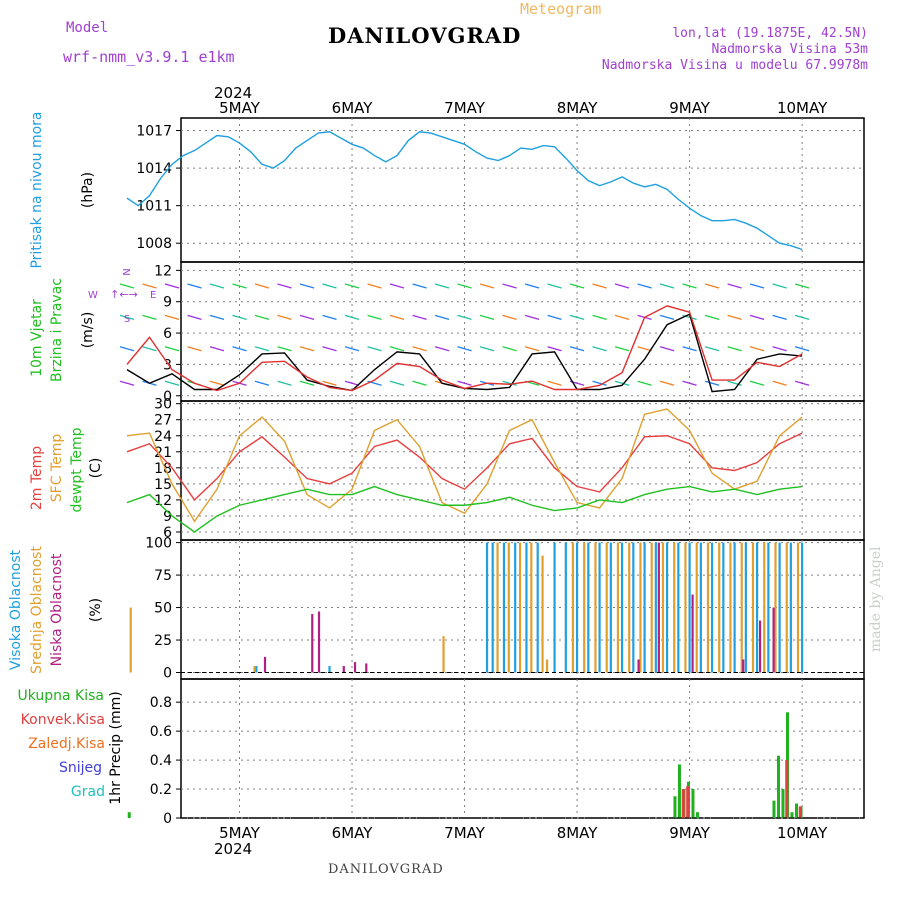  Describe the element at coordinates (163, 609) in the screenshot. I see `clouds-ytick-label: 50` at that location.